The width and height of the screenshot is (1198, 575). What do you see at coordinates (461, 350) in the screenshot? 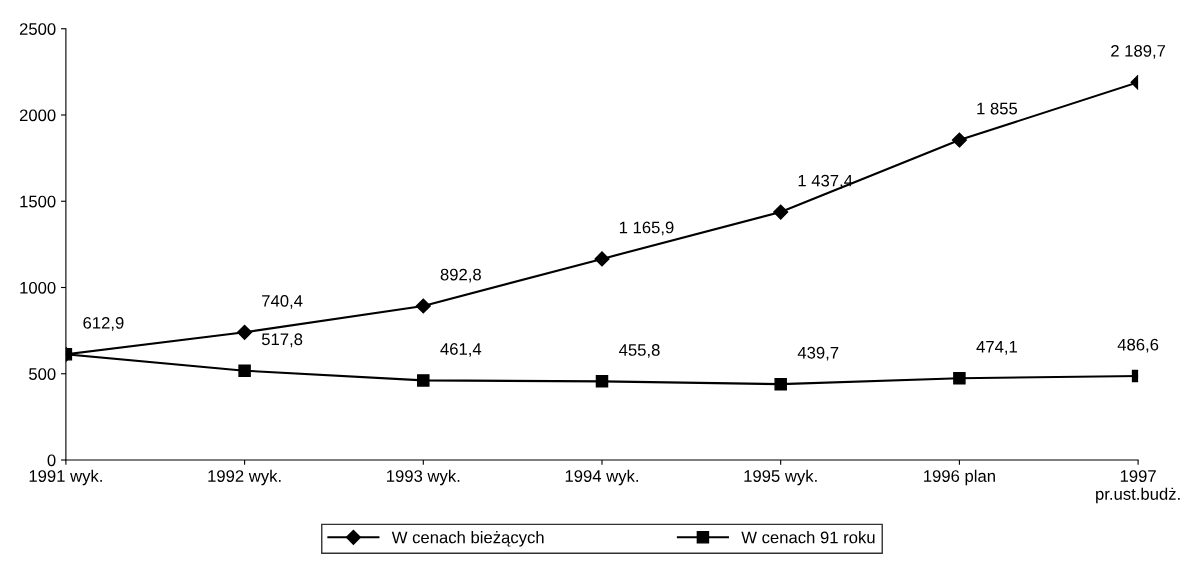
I see `data-label: 461,4` at bounding box center [461, 350].